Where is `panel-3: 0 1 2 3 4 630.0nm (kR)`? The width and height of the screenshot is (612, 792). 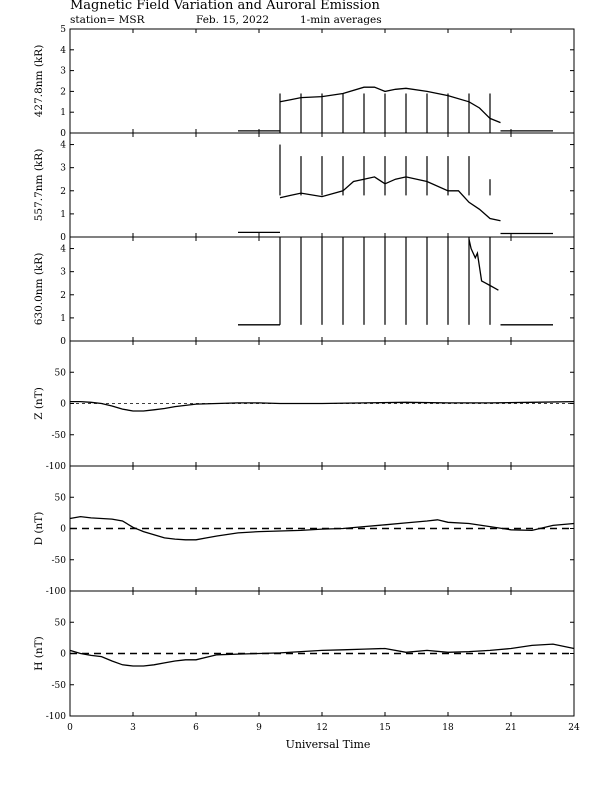 panel-3: 0 1 2 3 4 630.0nm (kR) is located at coordinates (304, 291).